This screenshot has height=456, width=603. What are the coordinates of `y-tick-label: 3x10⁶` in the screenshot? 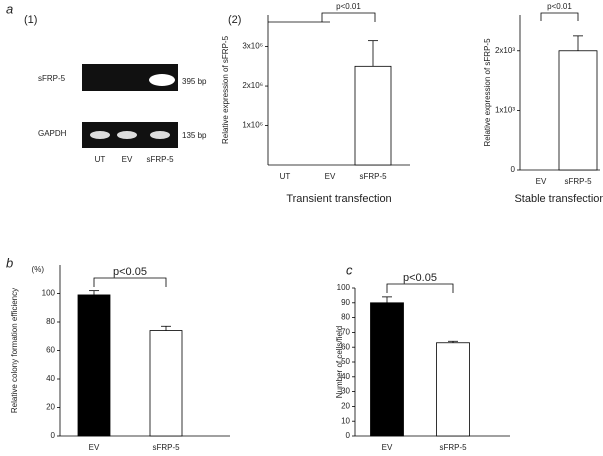 It's located at (252, 46).